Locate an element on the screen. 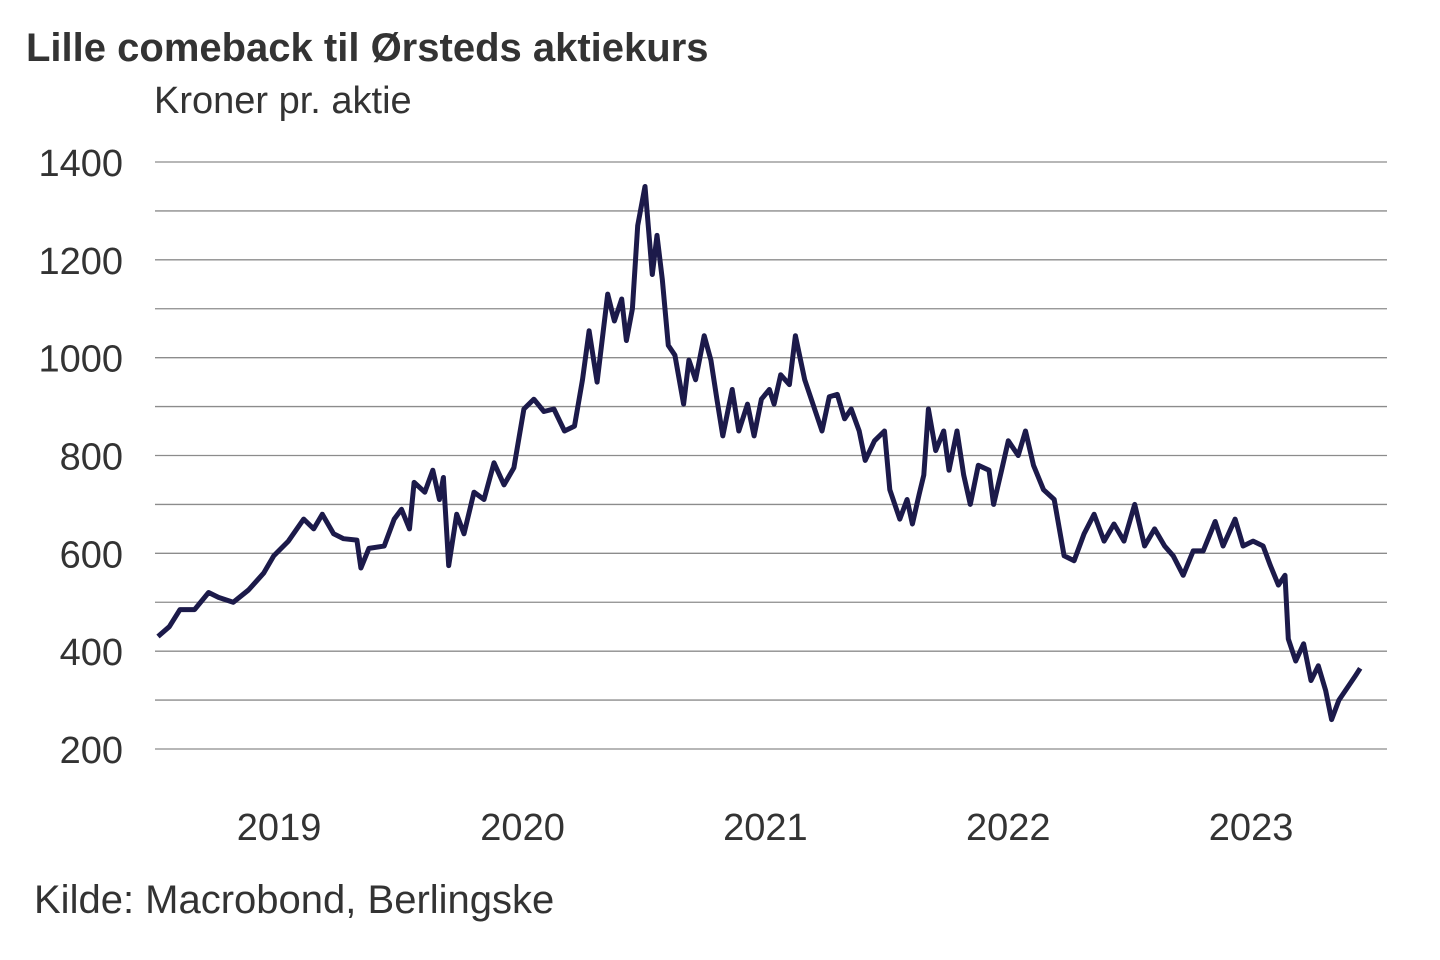 The image size is (1440, 960). x-tick-label: 2020 is located at coordinates (522, 828).